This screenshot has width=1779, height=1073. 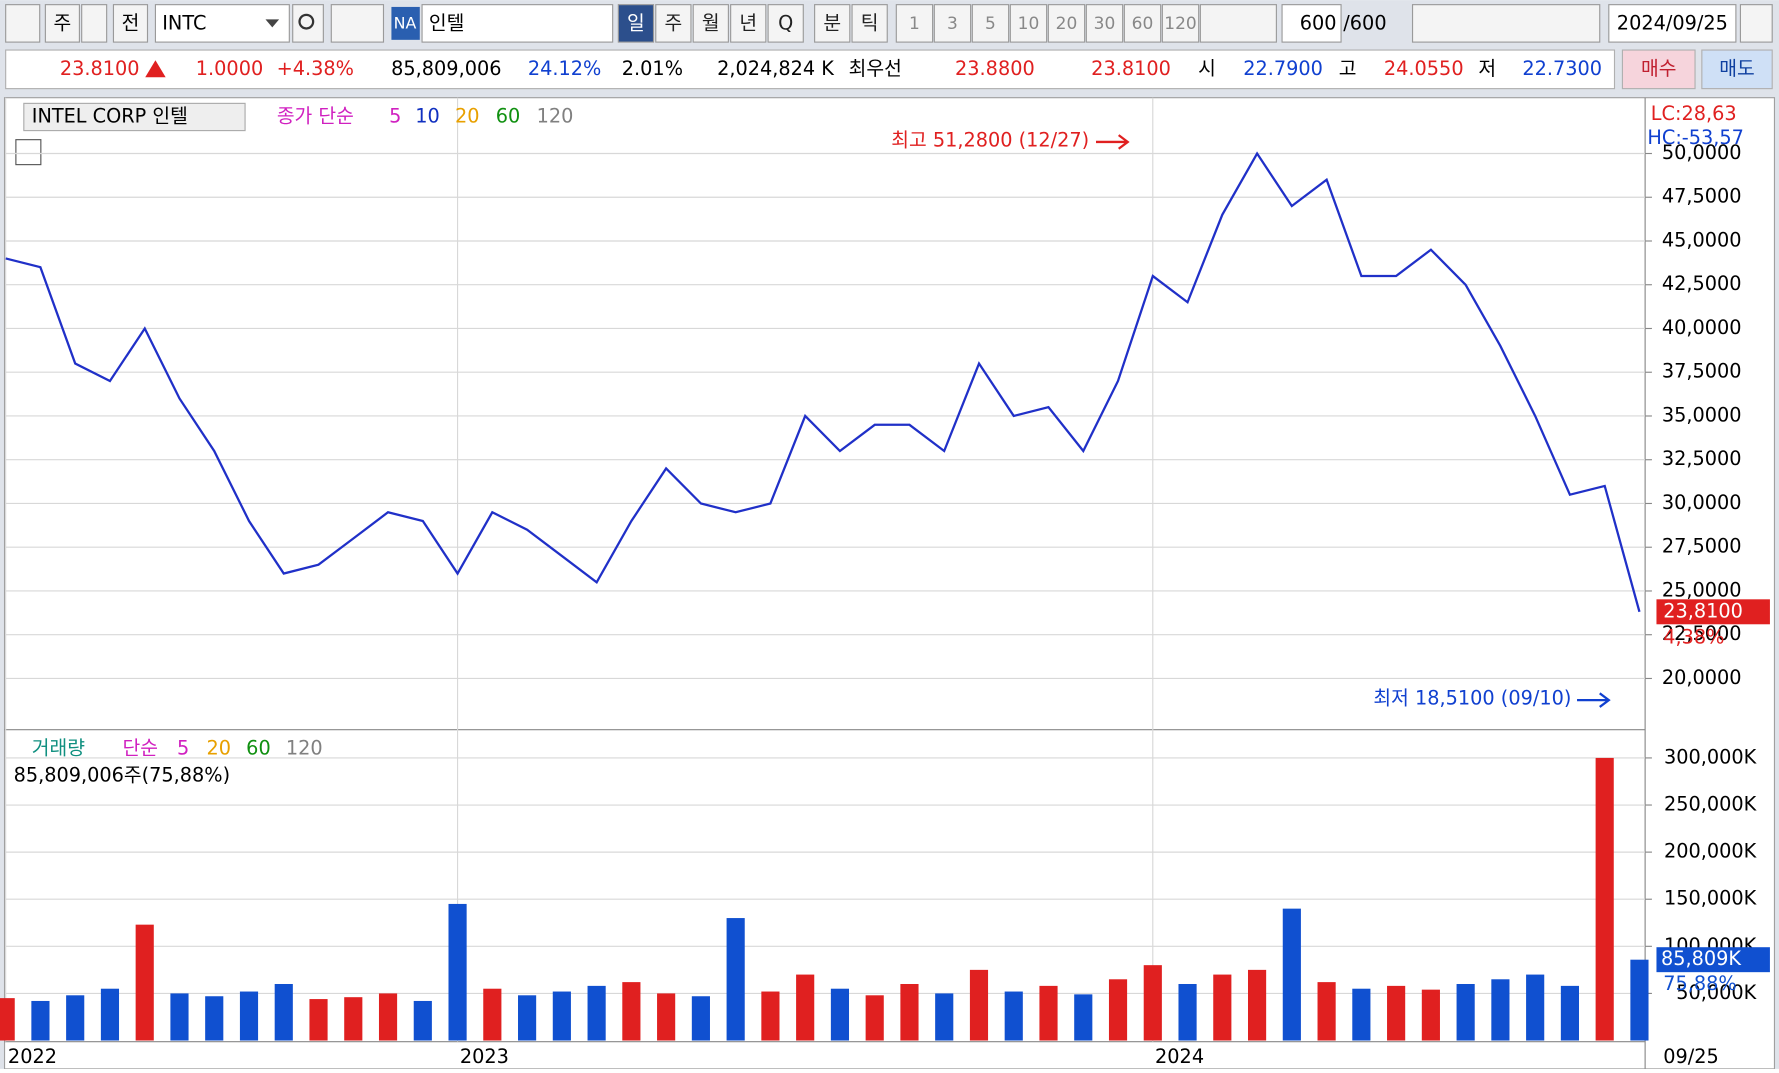 What do you see at coordinates (427, 115) in the screenshot?
I see `ma-legend: 10` at bounding box center [427, 115].